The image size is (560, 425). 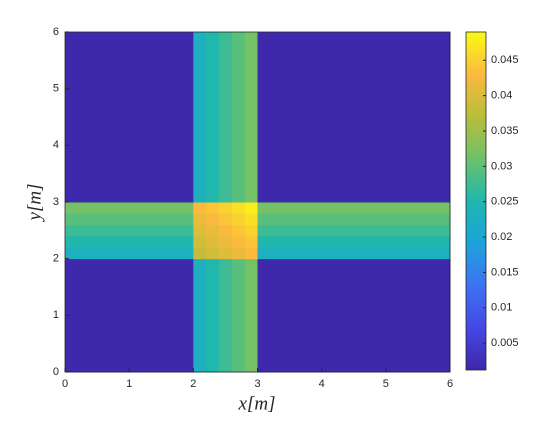 I want to click on colorbar-tick-label: 0.01, so click(x=501, y=308).